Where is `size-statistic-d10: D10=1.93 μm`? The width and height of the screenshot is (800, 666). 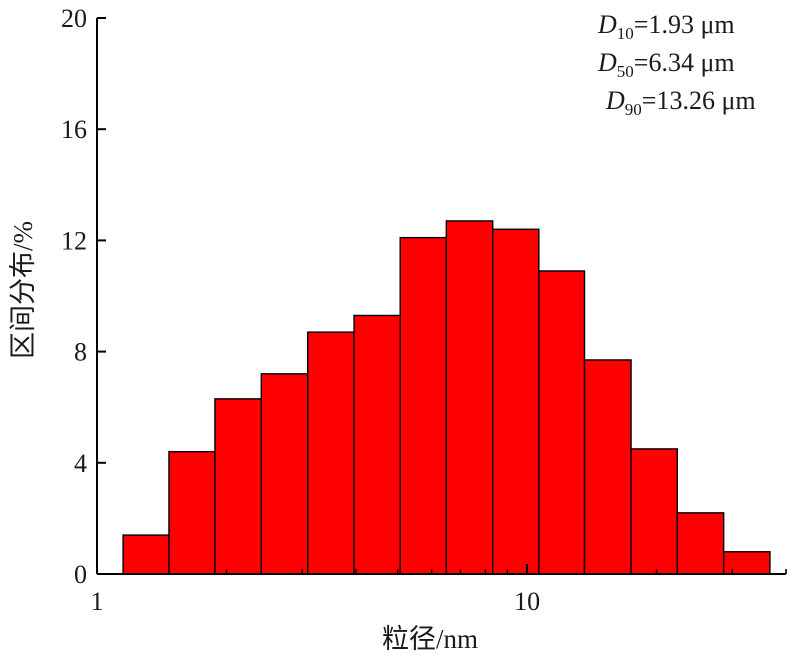 size-statistic-d10: D10=1.93 μm is located at coordinates (666, 26).